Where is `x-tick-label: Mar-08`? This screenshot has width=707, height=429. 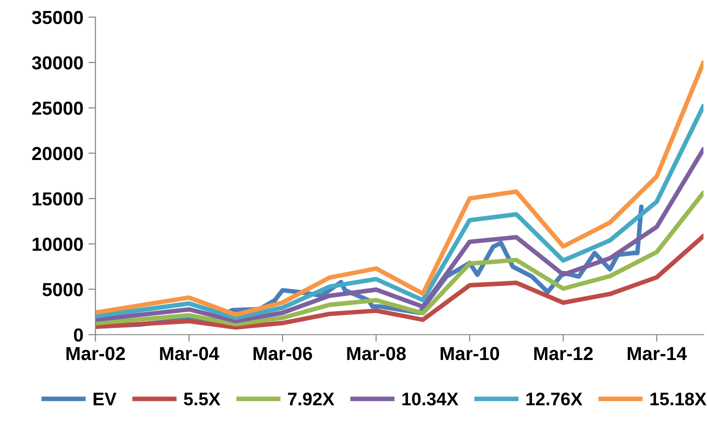 x-tick-label: Mar-08 is located at coordinates (376, 353).